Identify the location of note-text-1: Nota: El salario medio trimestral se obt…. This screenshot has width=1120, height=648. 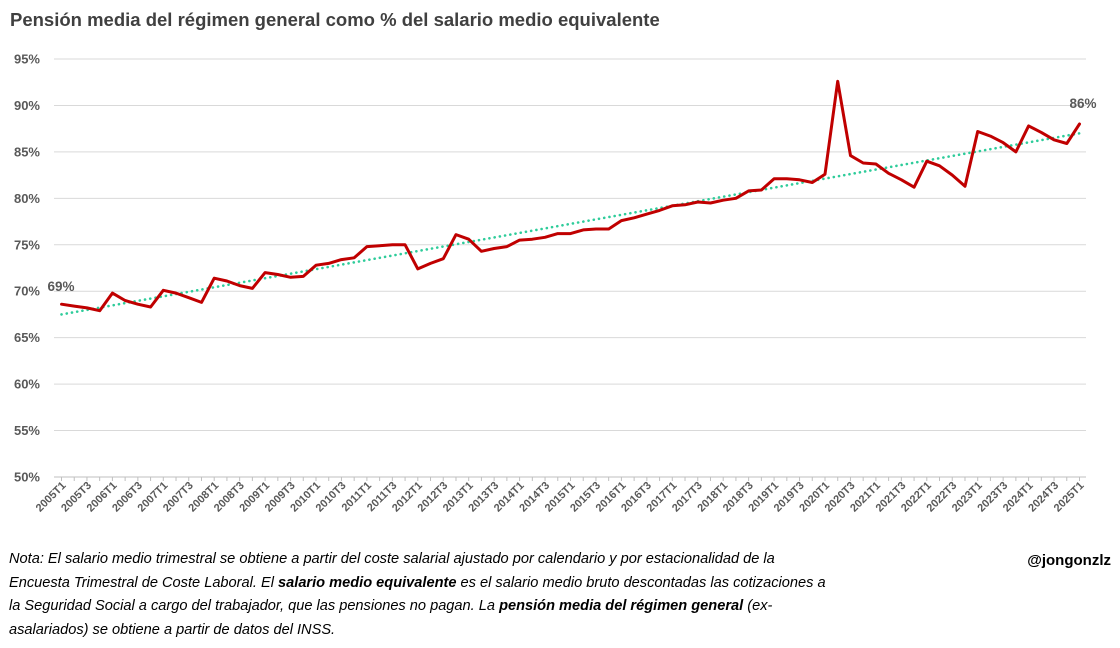
(392, 571).